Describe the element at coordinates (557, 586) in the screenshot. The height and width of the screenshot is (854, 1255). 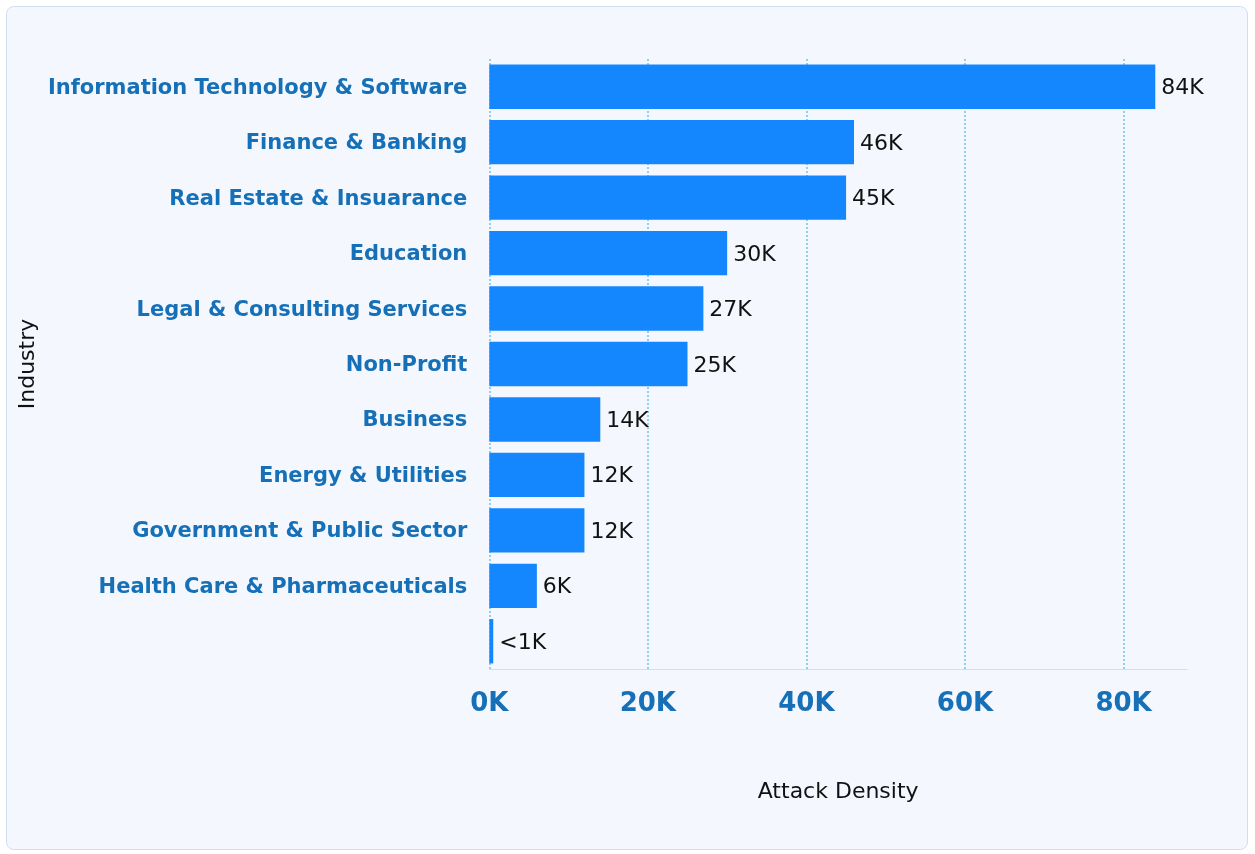
I see `data-label: 6K` at that location.